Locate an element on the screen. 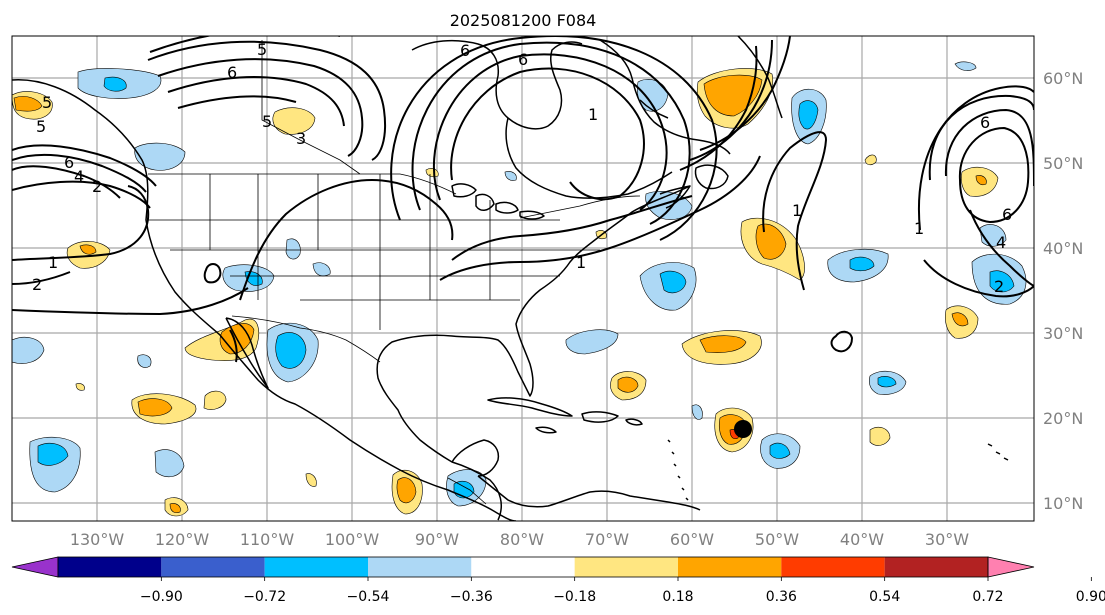 The width and height of the screenshot is (1105, 615). colorbar-label: −0.18 is located at coordinates (574, 597).